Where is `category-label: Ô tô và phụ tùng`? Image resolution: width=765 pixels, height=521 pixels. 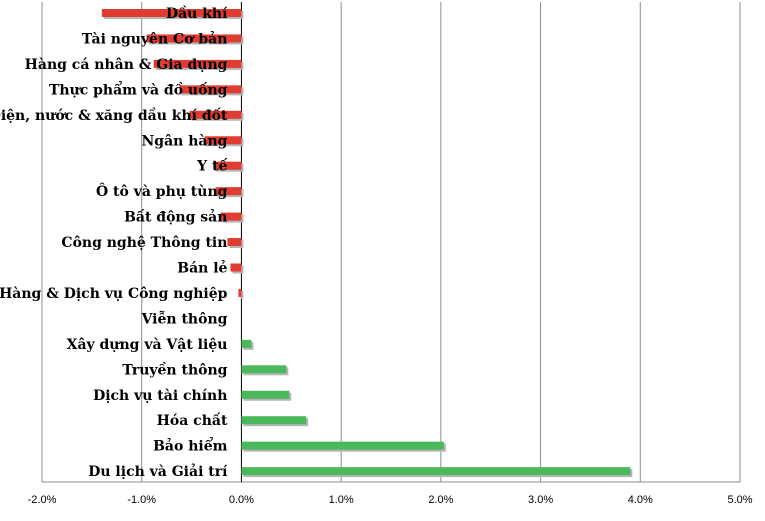
category-label: Ô tô và phụ tùng is located at coordinates (162, 191).